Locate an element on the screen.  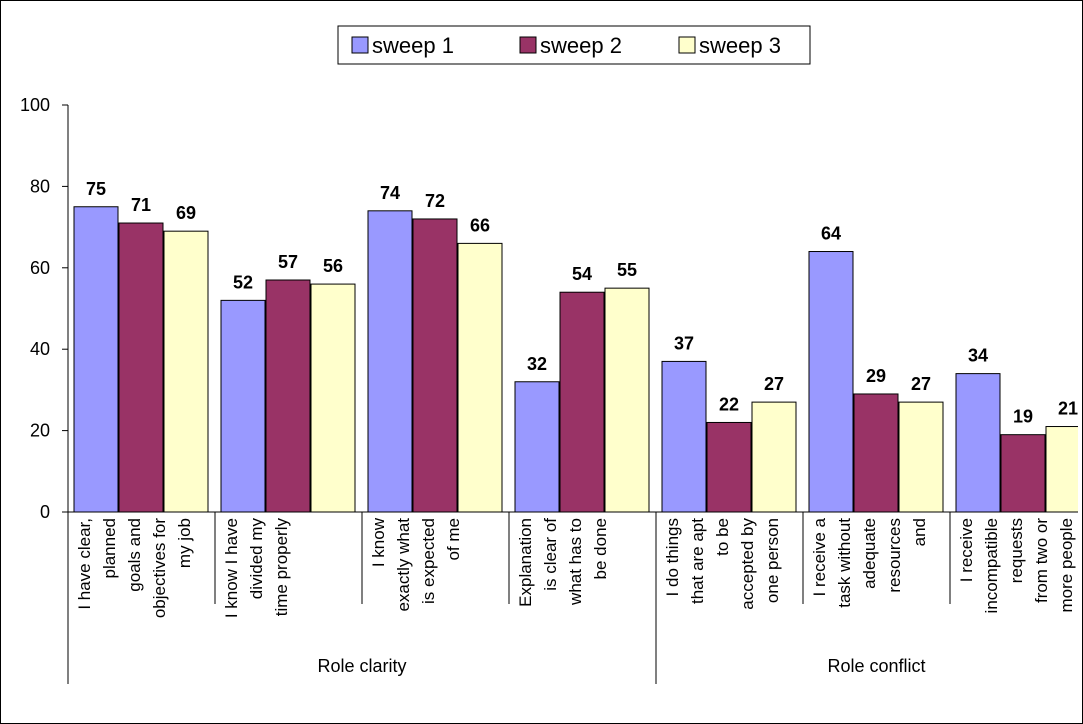
data-label-sweep-2-cat4: 54 is located at coordinates (582, 274).